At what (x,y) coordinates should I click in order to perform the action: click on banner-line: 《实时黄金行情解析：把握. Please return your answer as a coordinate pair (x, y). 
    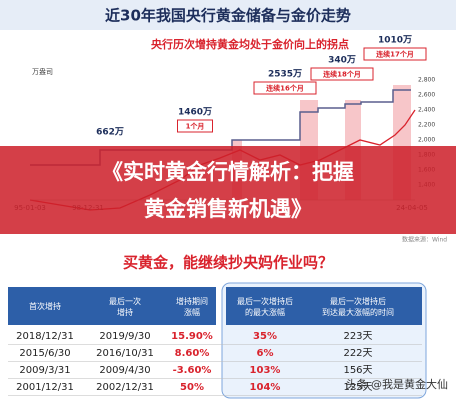
    Looking at the image, I should click on (228, 172).